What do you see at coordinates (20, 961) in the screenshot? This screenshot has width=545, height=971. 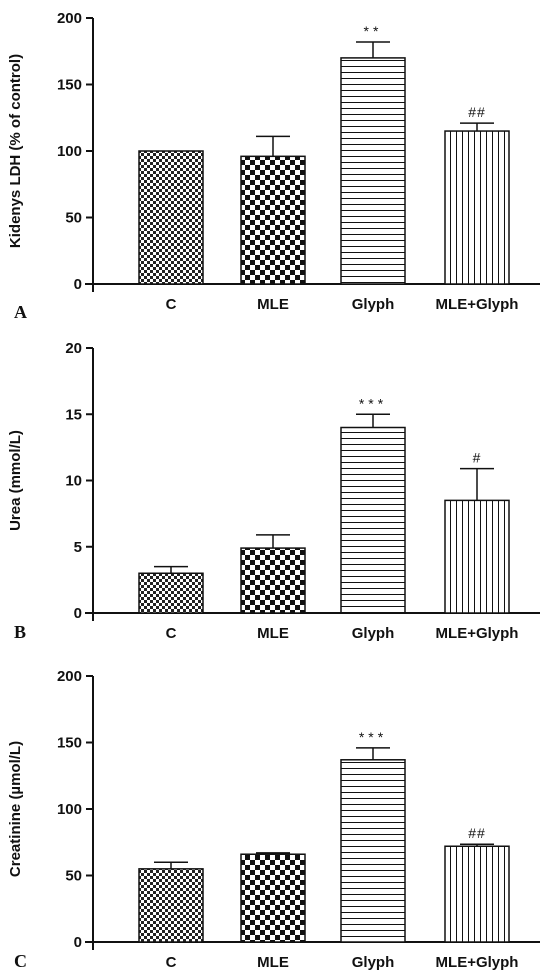 I see `panel-letter: C` at bounding box center [20, 961].